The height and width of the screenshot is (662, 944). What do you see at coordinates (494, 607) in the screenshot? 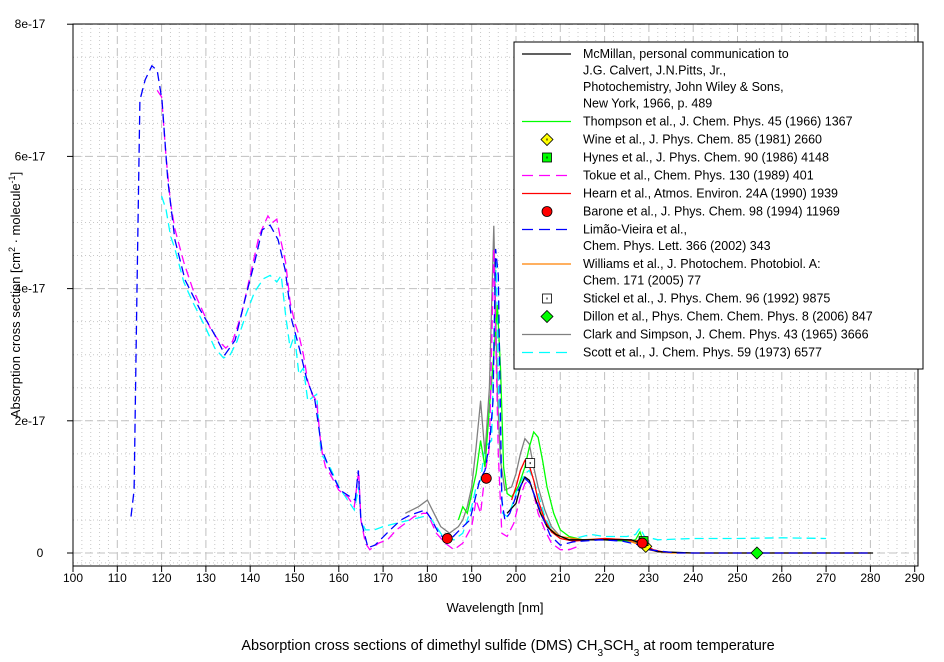
I see `x-axis-label: Wavelength [nm]` at bounding box center [494, 607].